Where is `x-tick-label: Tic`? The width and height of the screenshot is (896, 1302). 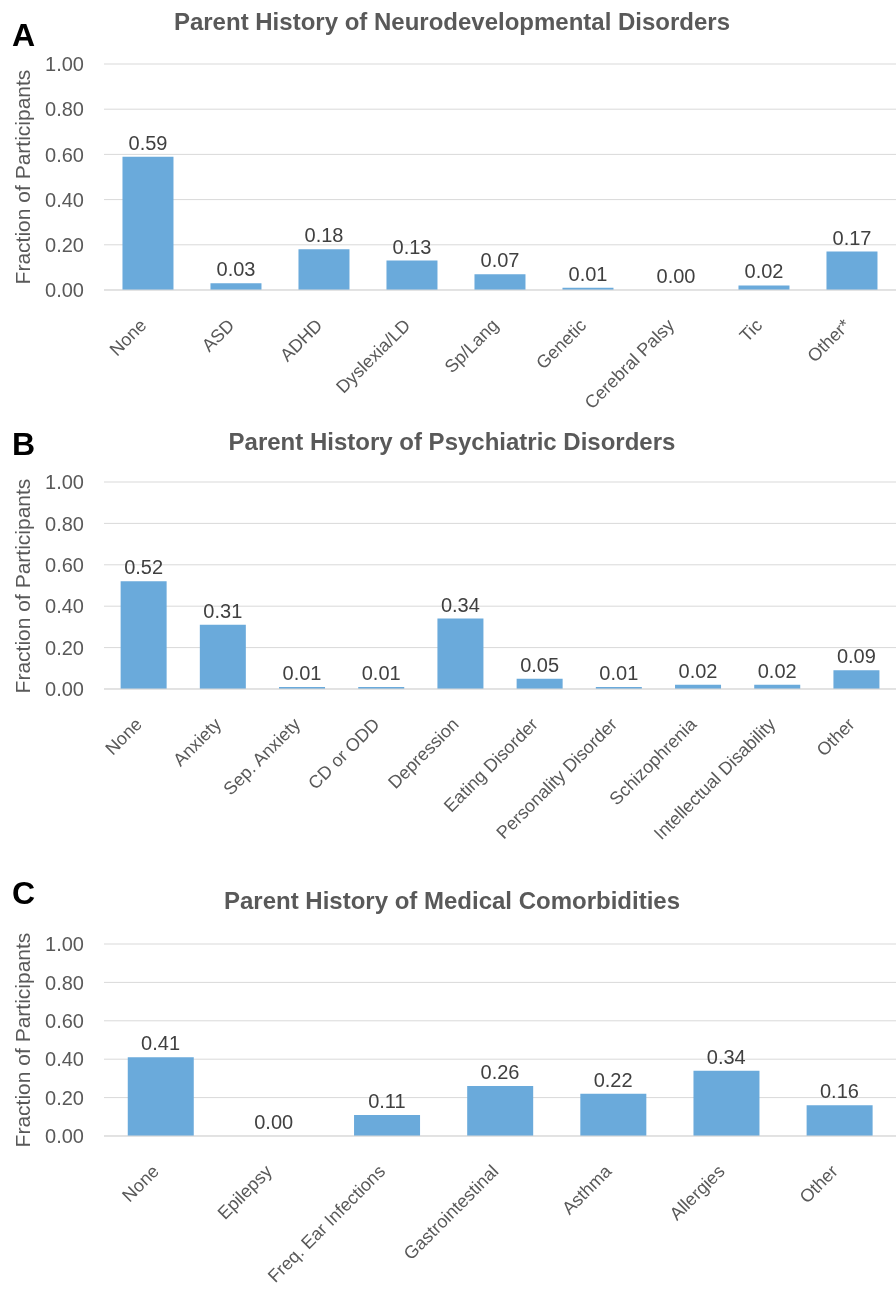 x-tick-label: Tic is located at coordinates (751, 330).